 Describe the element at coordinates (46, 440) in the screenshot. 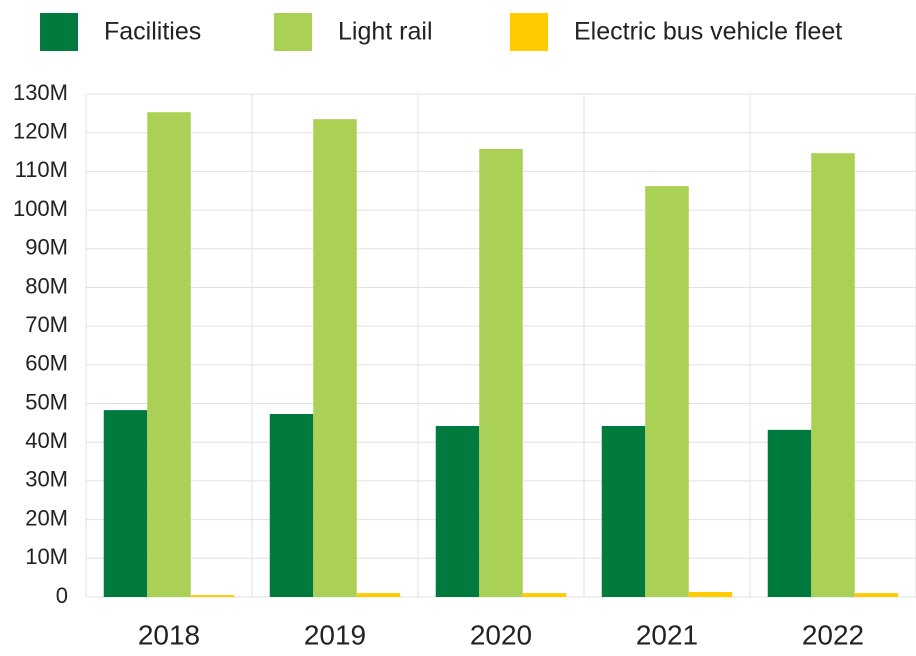

I see `y-tick-label: 40M` at that location.